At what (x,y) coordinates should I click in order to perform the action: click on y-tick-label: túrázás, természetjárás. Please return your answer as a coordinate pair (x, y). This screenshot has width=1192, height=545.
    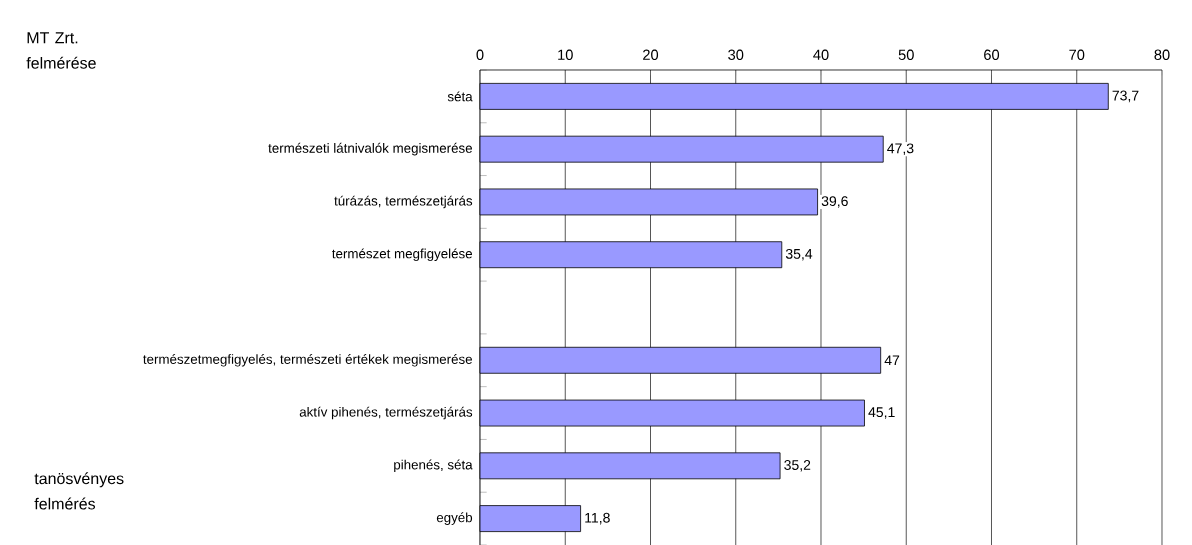
    Looking at the image, I should click on (403, 202).